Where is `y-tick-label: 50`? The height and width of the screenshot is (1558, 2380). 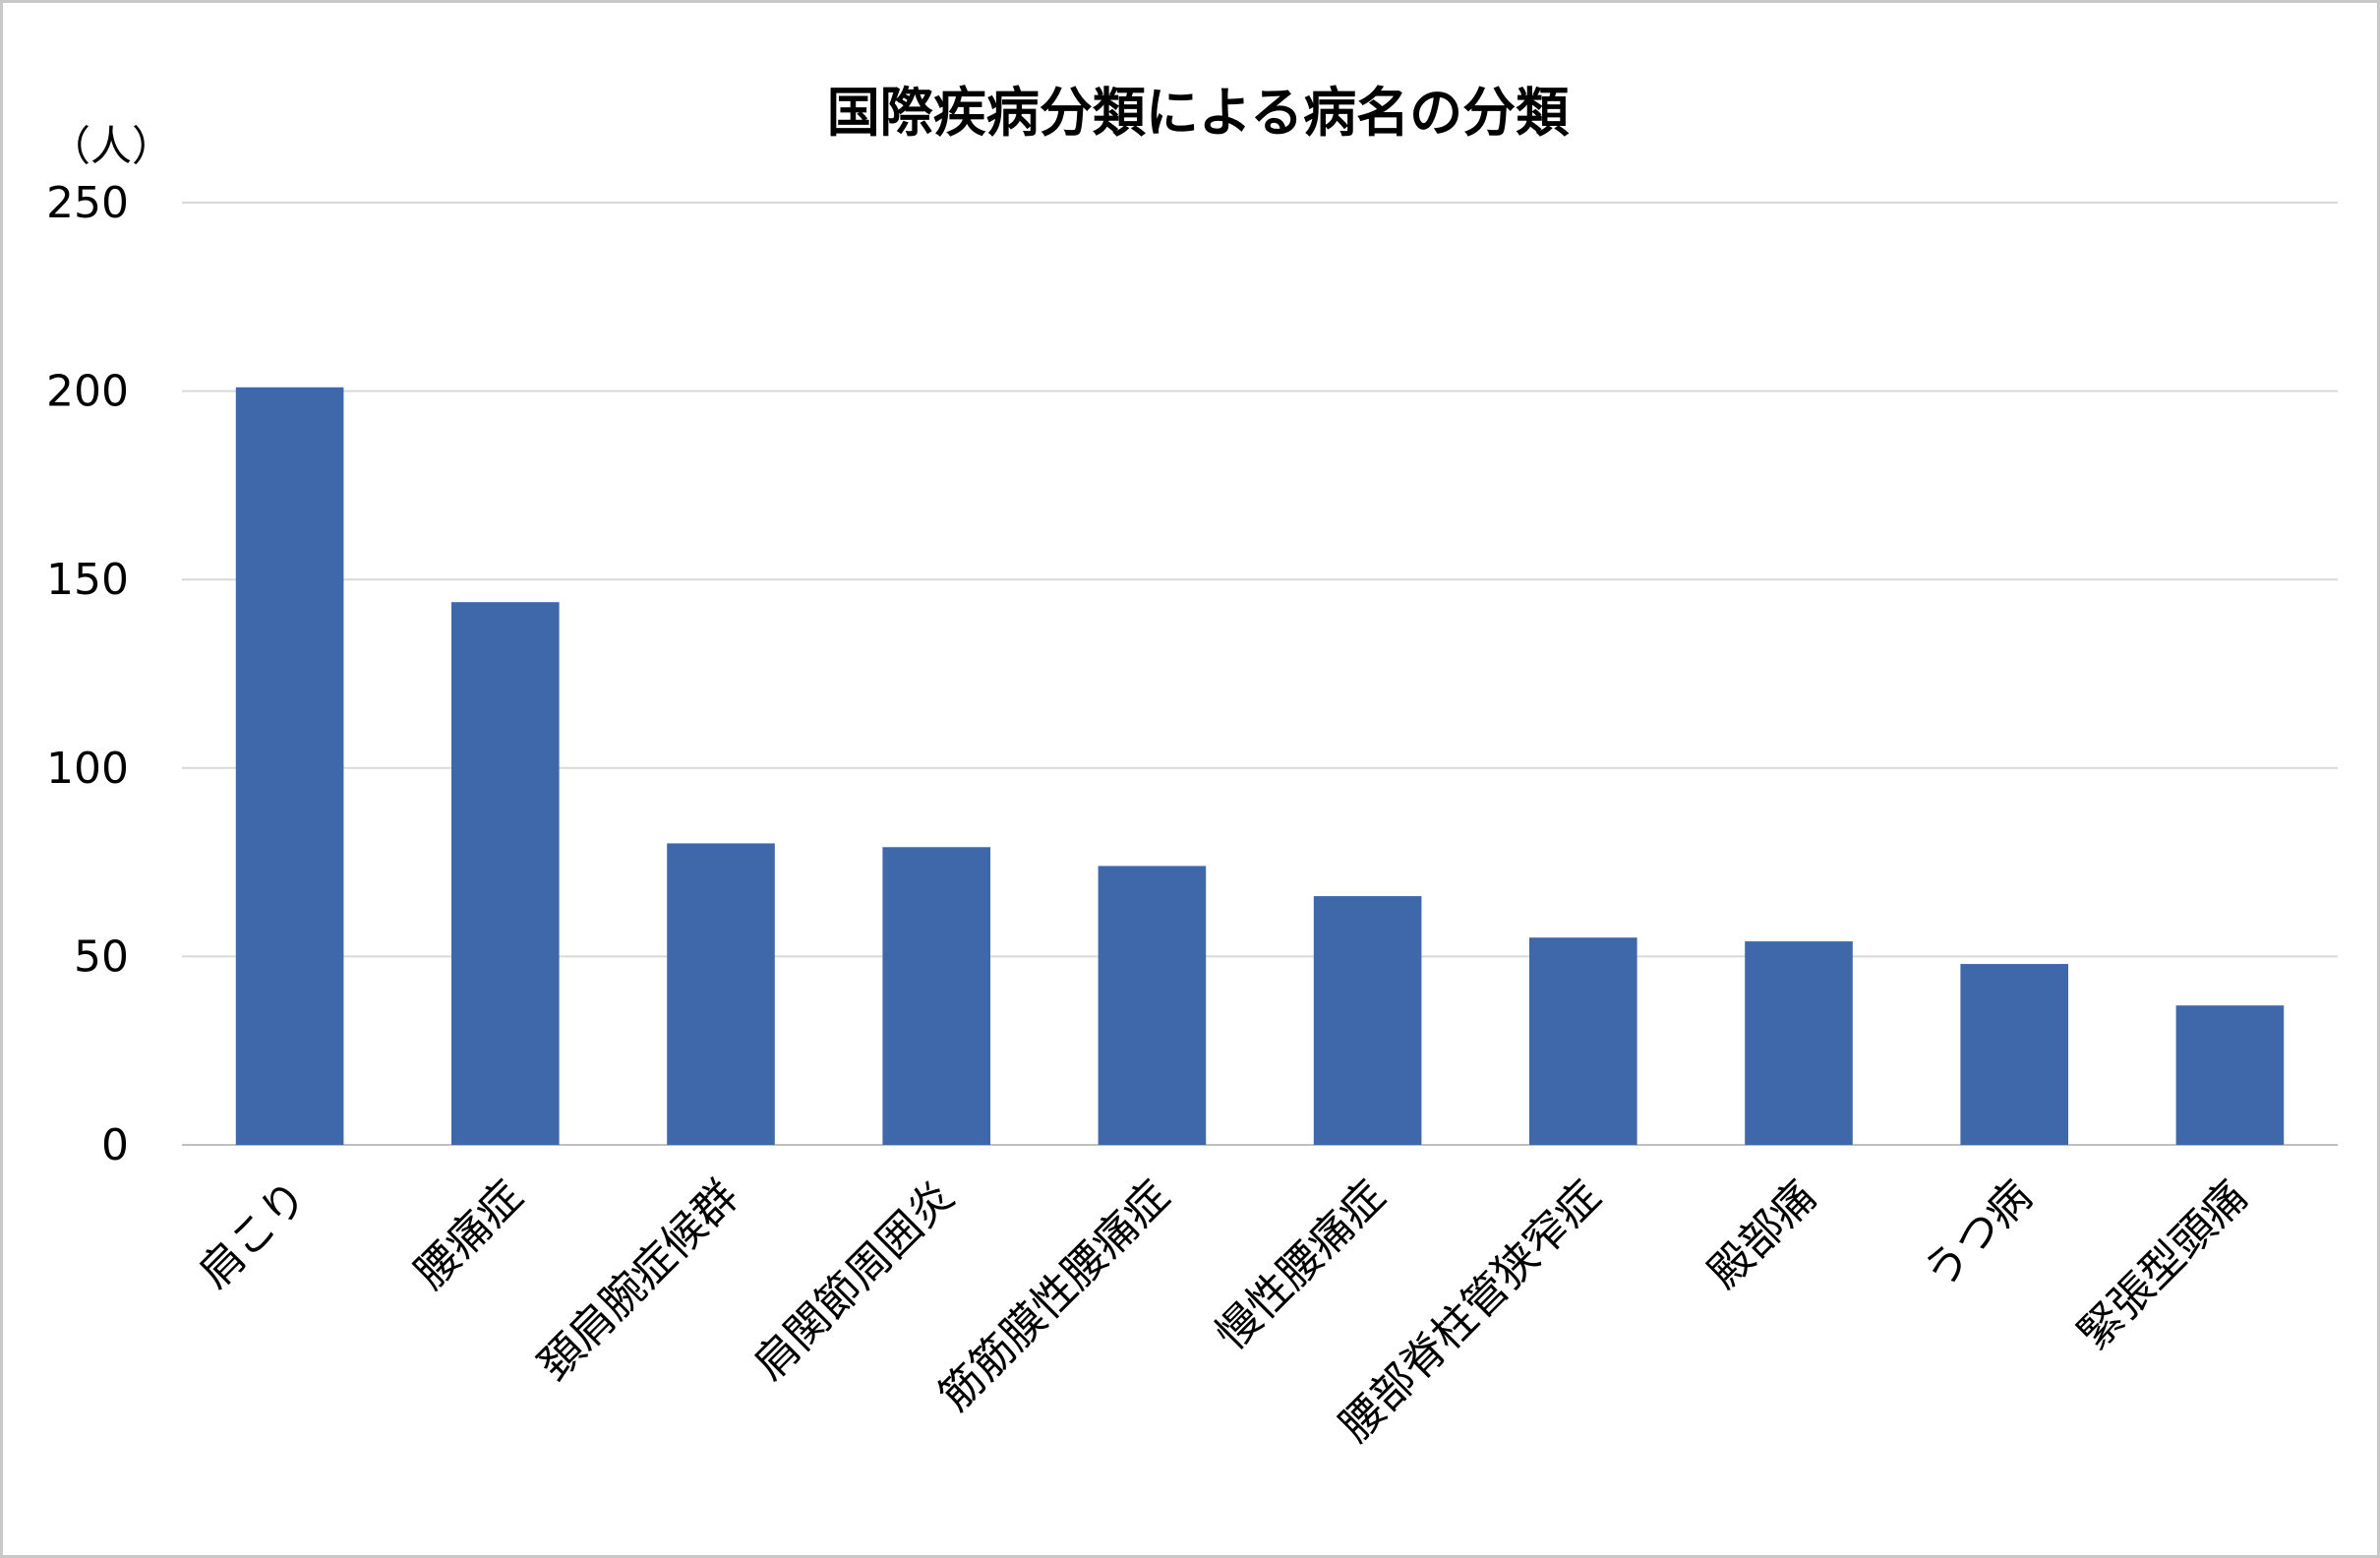
y-tick-label: 50 is located at coordinates (101, 956).